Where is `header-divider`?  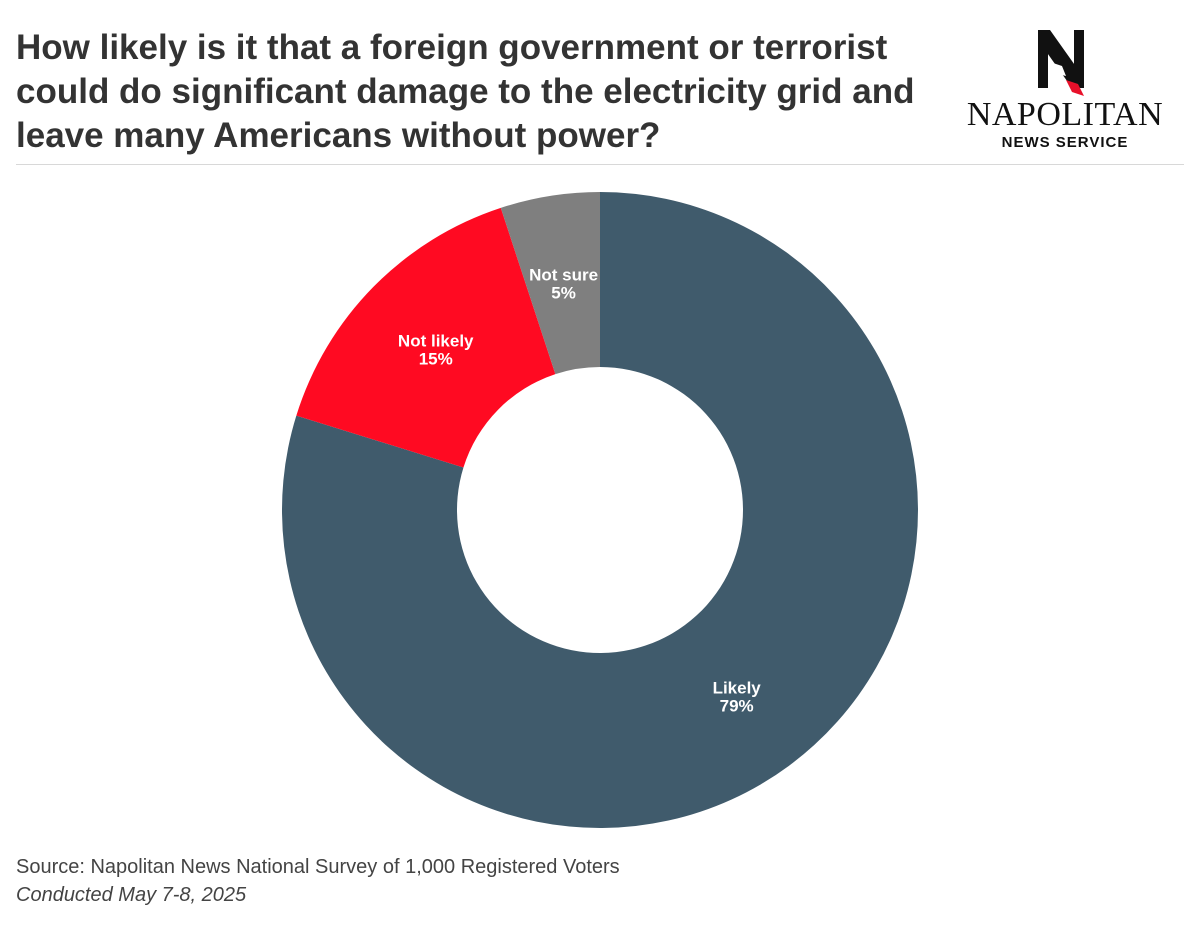
header-divider is located at coordinates (600, 164).